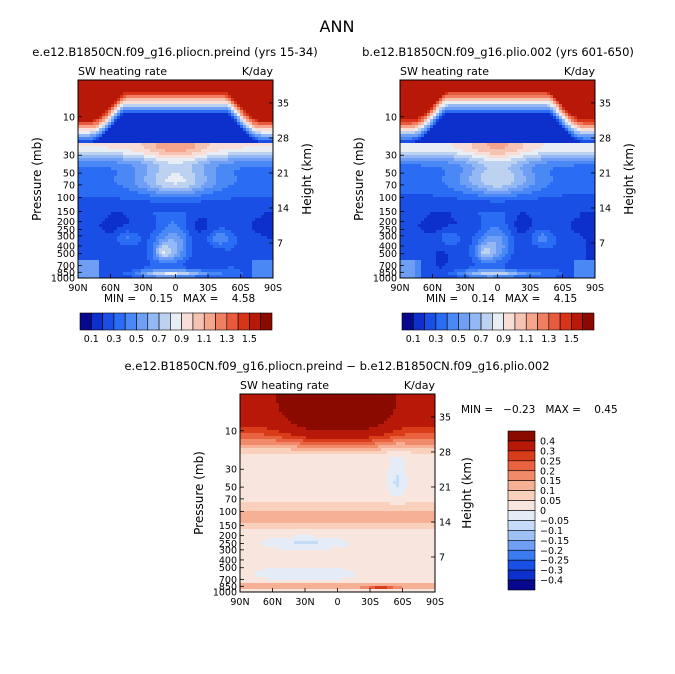 This screenshot has width=675, height=674. Describe the element at coordinates (142, 288) in the screenshot. I see `panel-1-x-tick-label: 30N` at that location.